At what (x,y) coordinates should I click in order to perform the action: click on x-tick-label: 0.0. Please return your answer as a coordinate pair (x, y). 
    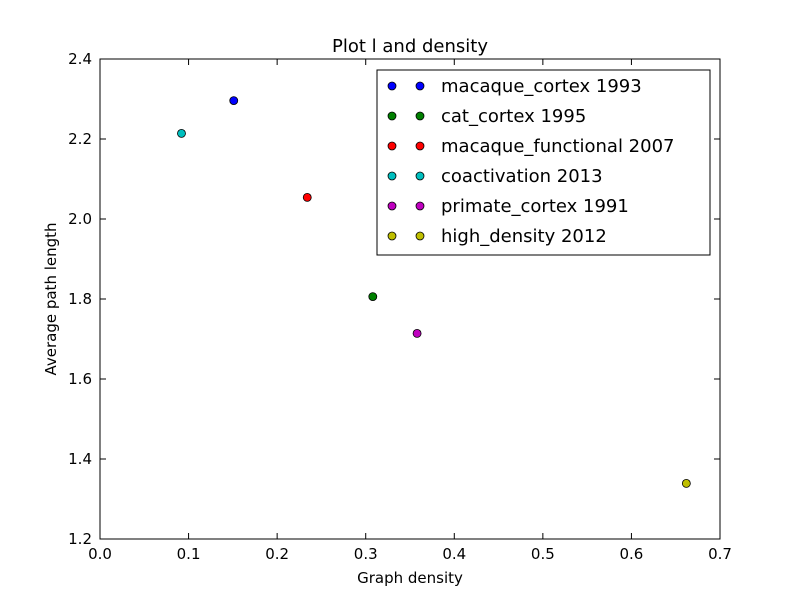
    Looking at the image, I should click on (100, 554).